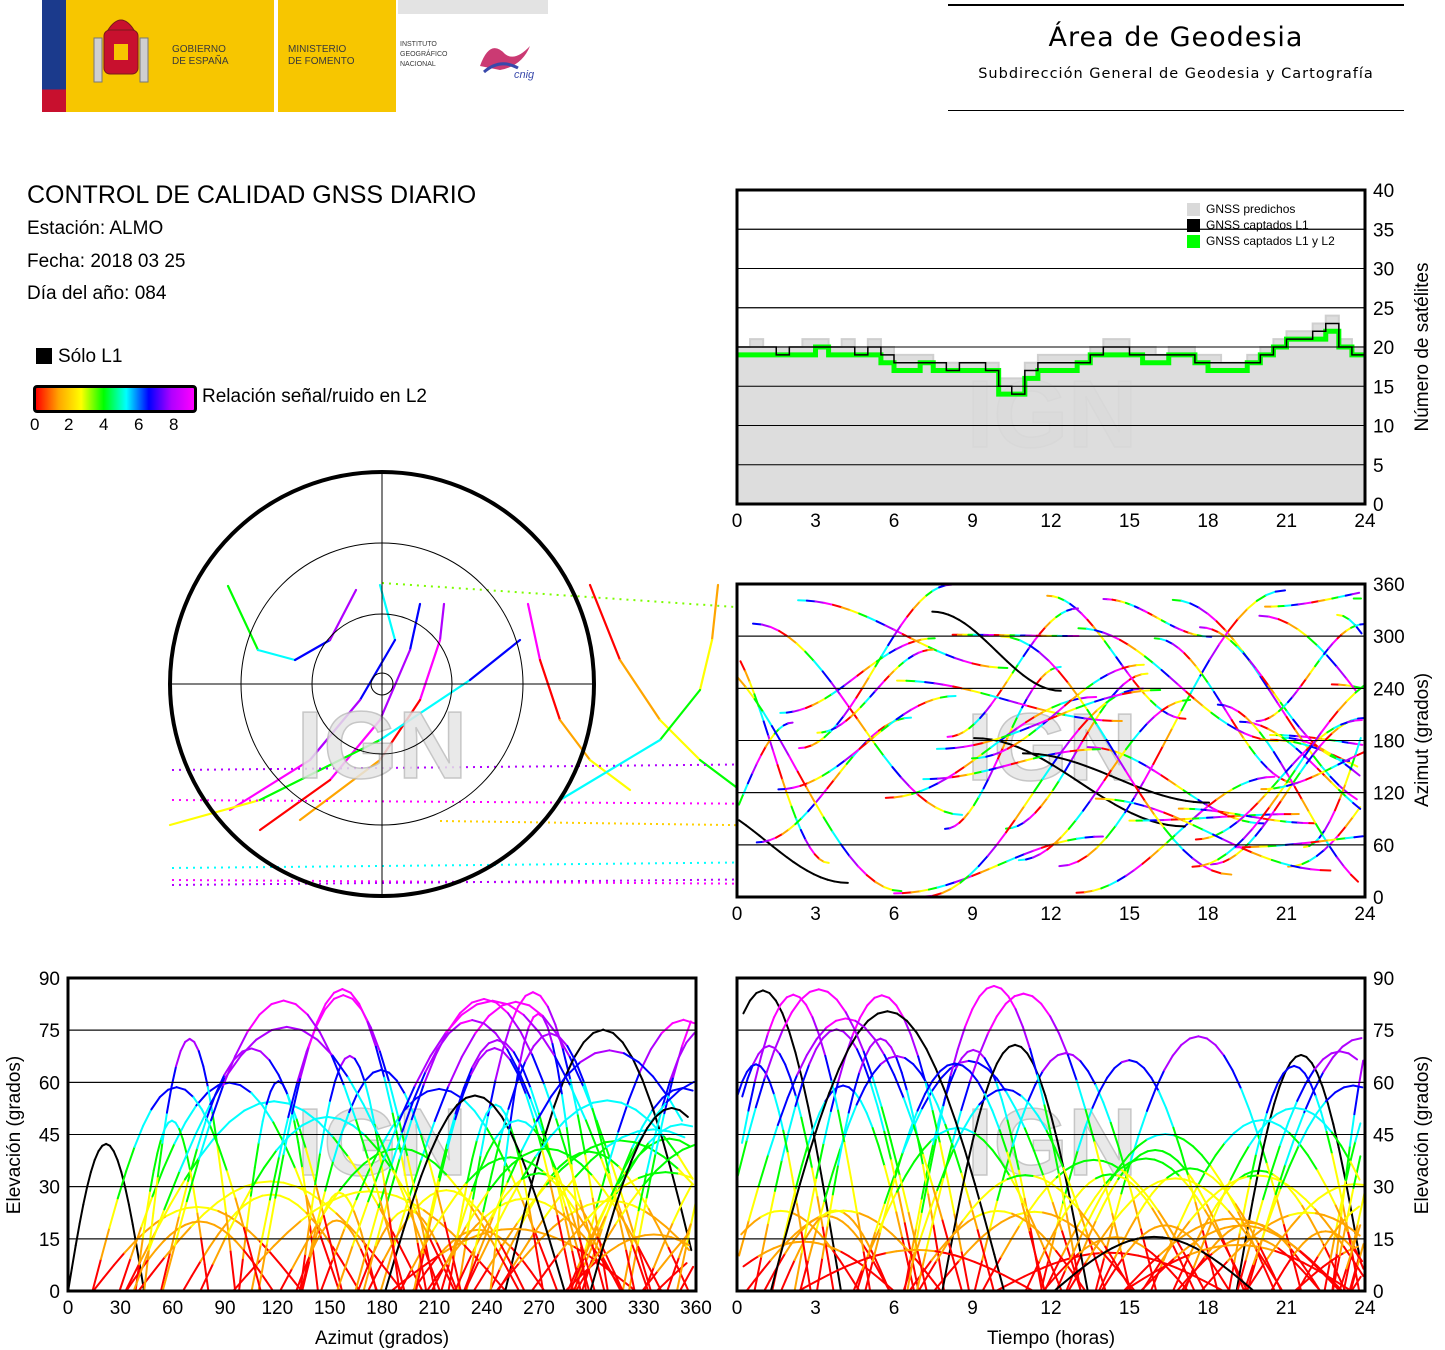  What do you see at coordinates (894, 914) in the screenshot?
I see `x-tick-label: 6` at bounding box center [894, 914].